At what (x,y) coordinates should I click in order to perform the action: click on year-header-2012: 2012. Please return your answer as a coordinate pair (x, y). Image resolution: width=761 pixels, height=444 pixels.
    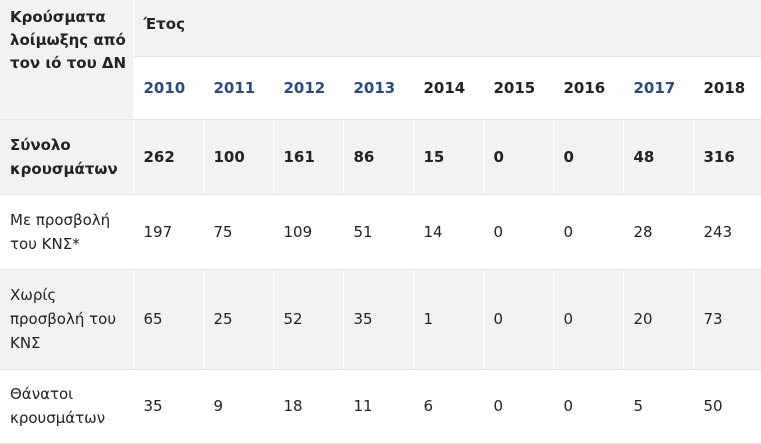
    Looking at the image, I should click on (308, 88).